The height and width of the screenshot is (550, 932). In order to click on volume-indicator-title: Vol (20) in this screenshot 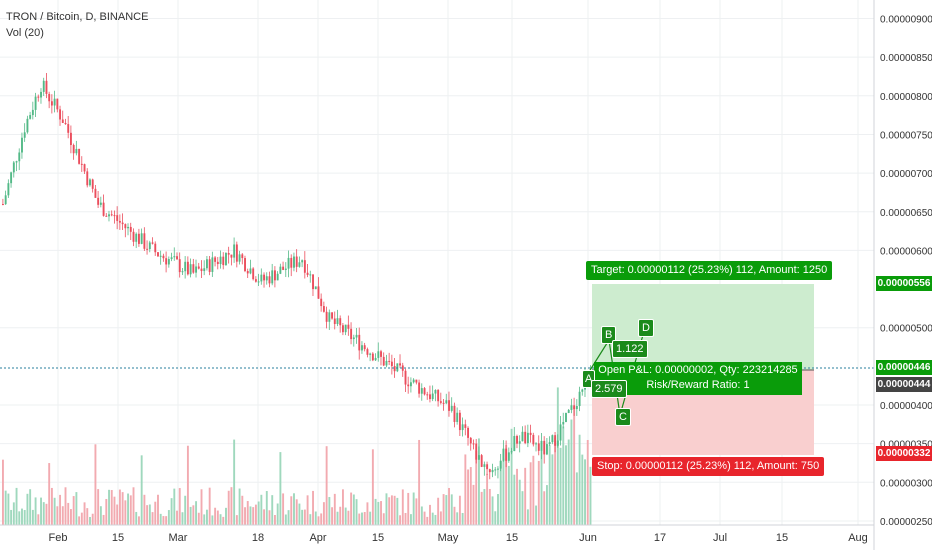, I will do `click(25, 33)`.